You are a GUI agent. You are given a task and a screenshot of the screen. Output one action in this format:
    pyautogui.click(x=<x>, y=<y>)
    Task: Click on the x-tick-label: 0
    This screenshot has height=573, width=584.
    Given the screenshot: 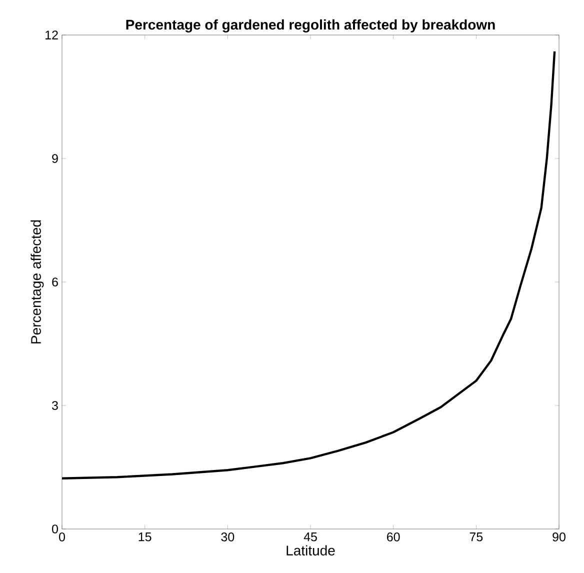 What is the action you would take?
    pyautogui.click(x=62, y=537)
    